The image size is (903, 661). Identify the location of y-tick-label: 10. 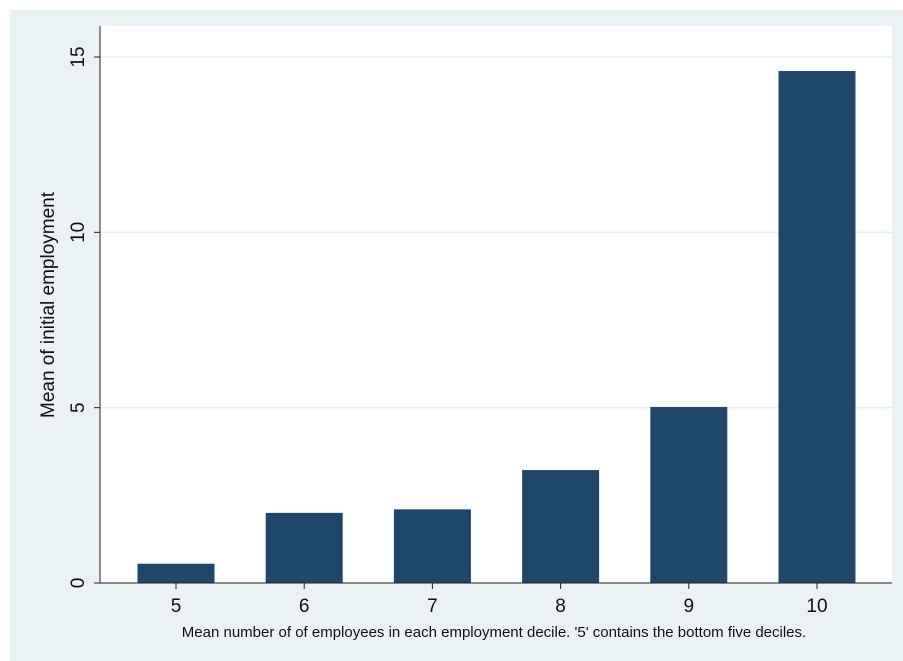
(78, 232).